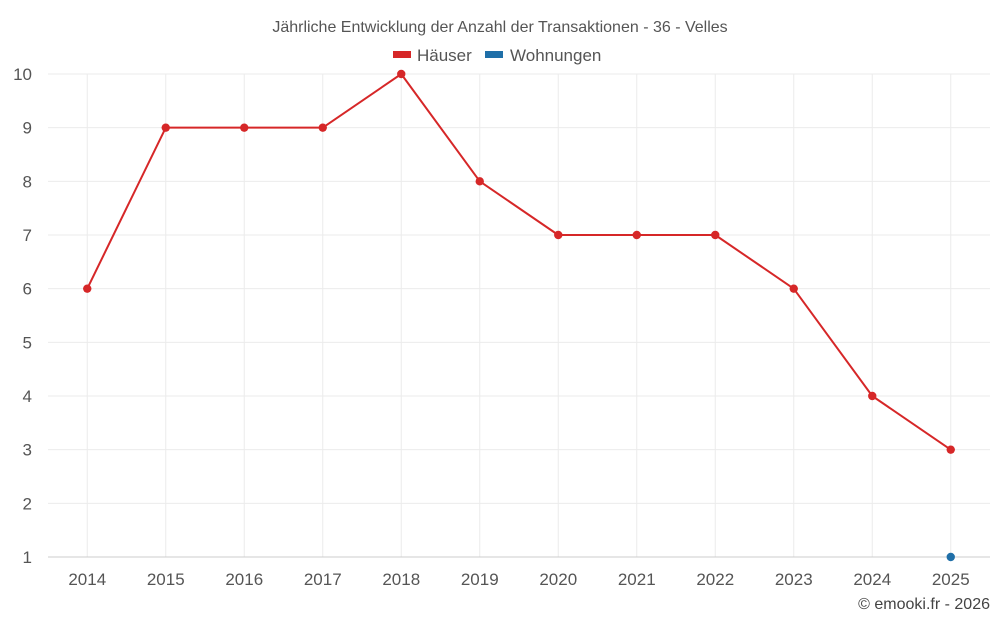 This screenshot has height=625, width=1000. What do you see at coordinates (27, 342) in the screenshot?
I see `y-tick-label: 5` at bounding box center [27, 342].